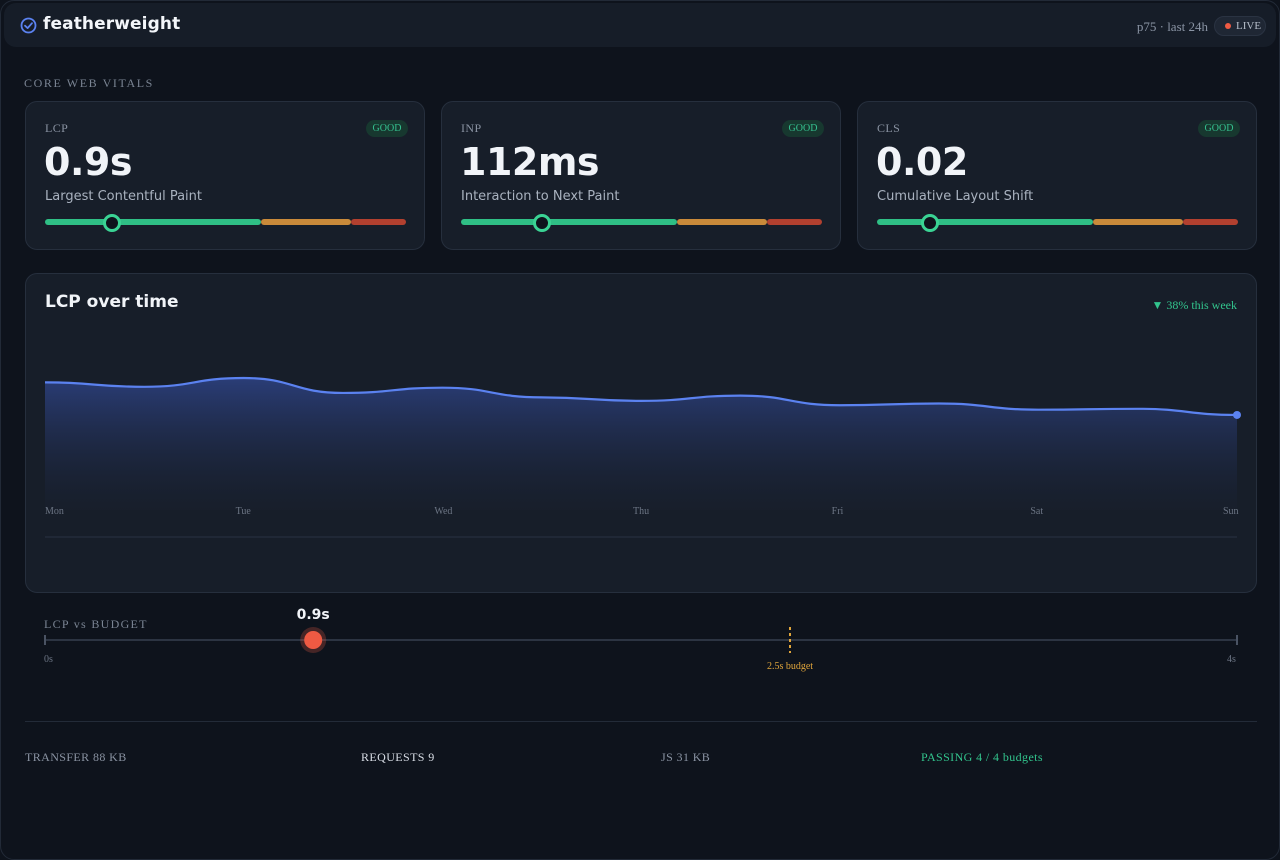 The width and height of the screenshot is (1280, 860). I want to click on live-dot-icon, so click(1228, 26).